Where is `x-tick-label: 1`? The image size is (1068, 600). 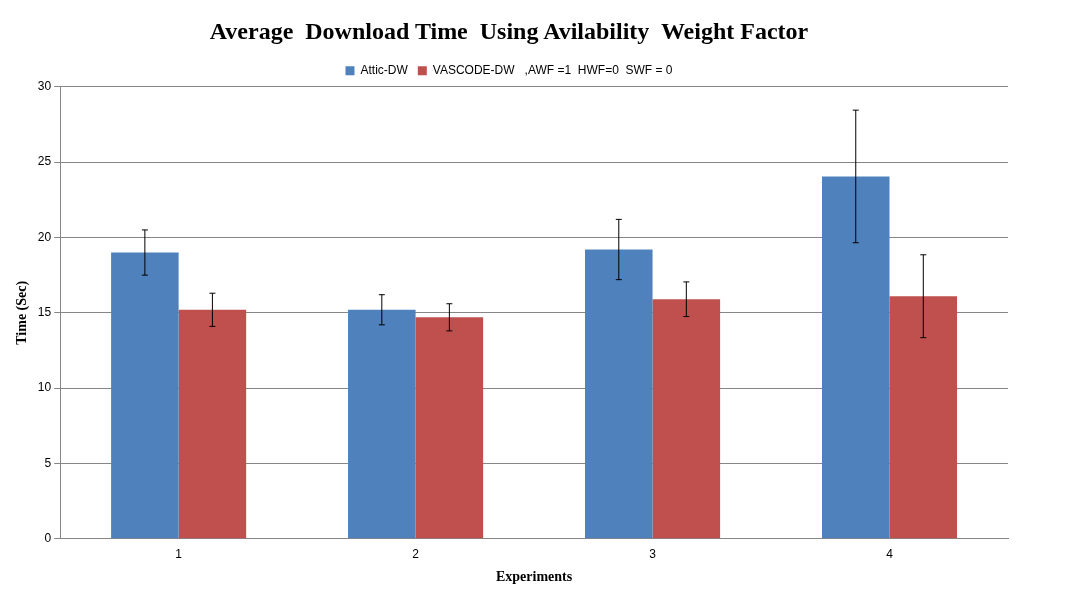 x-tick-label: 1 is located at coordinates (179, 554).